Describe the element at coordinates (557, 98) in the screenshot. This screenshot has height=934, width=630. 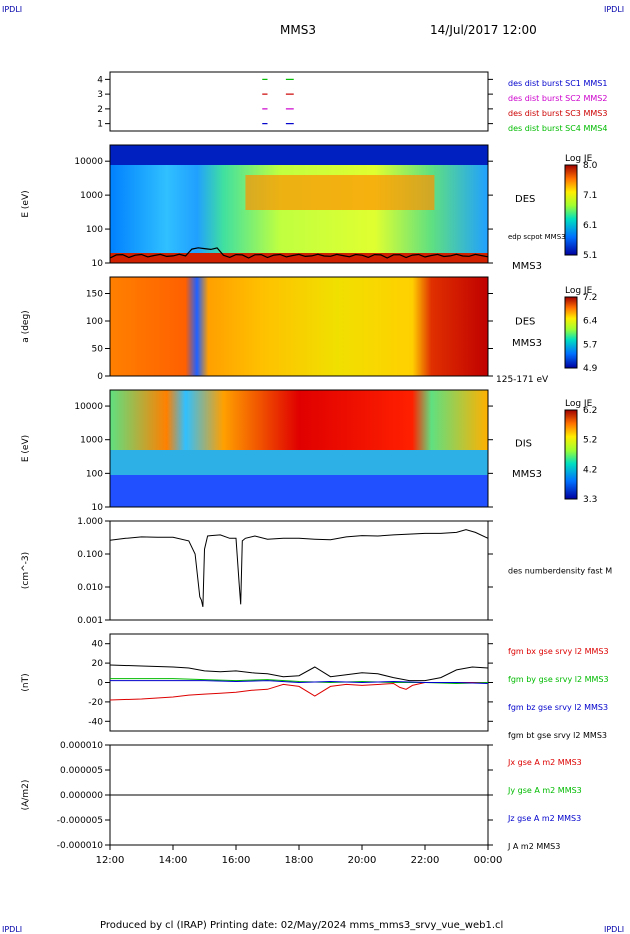
I see `legend-entry: des dist burst SC2 MMS2` at that location.